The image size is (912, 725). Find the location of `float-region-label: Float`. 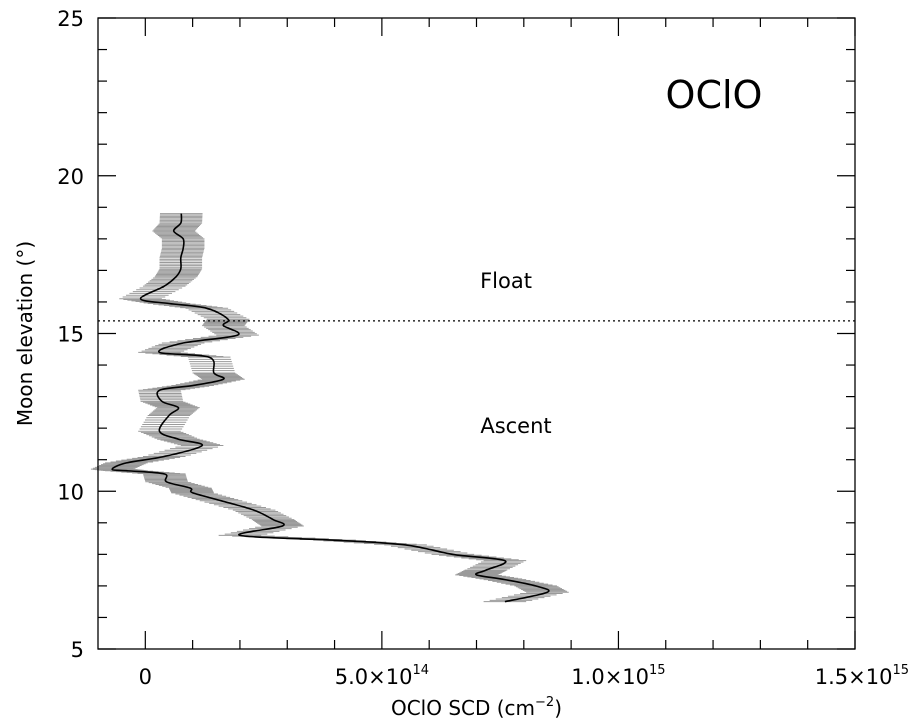

float-region-label: Float is located at coordinates (506, 281).